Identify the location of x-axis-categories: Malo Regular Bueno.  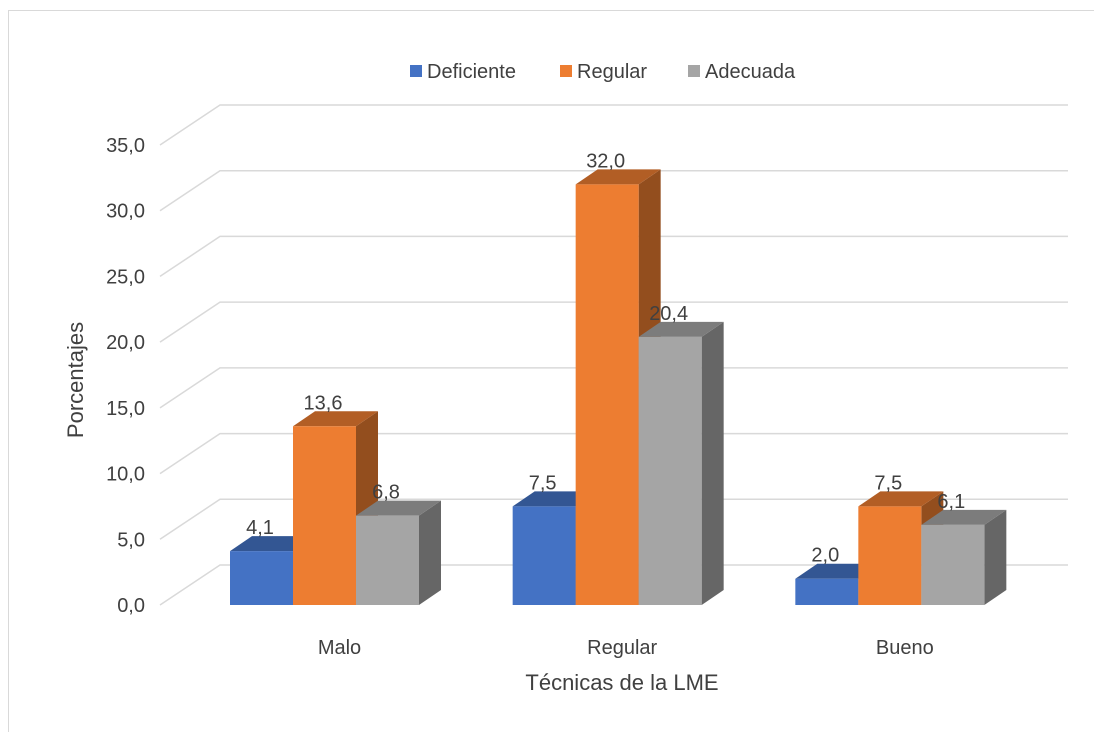
(626, 648).